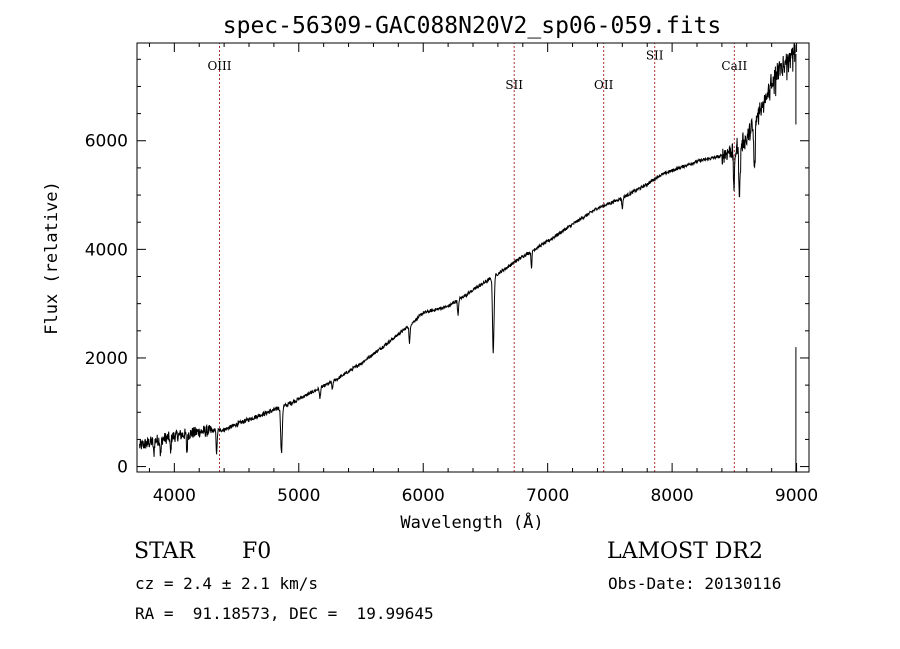 The width and height of the screenshot is (900, 649). What do you see at coordinates (106, 359) in the screenshot?
I see `y-tick-label: 2000` at bounding box center [106, 359].